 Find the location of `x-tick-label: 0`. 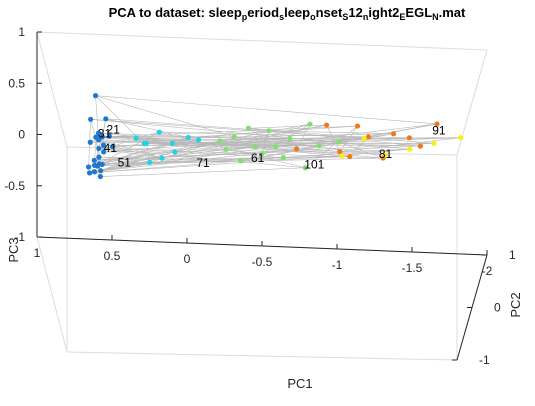

x-tick-label: 0 is located at coordinates (187, 259).